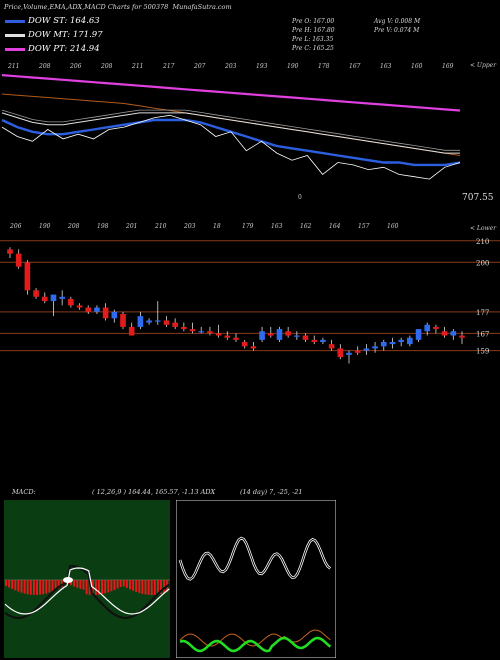  What do you see at coordinates (262, 66) in the screenshot?
I see `ema-top-label: 193` at bounding box center [262, 66].